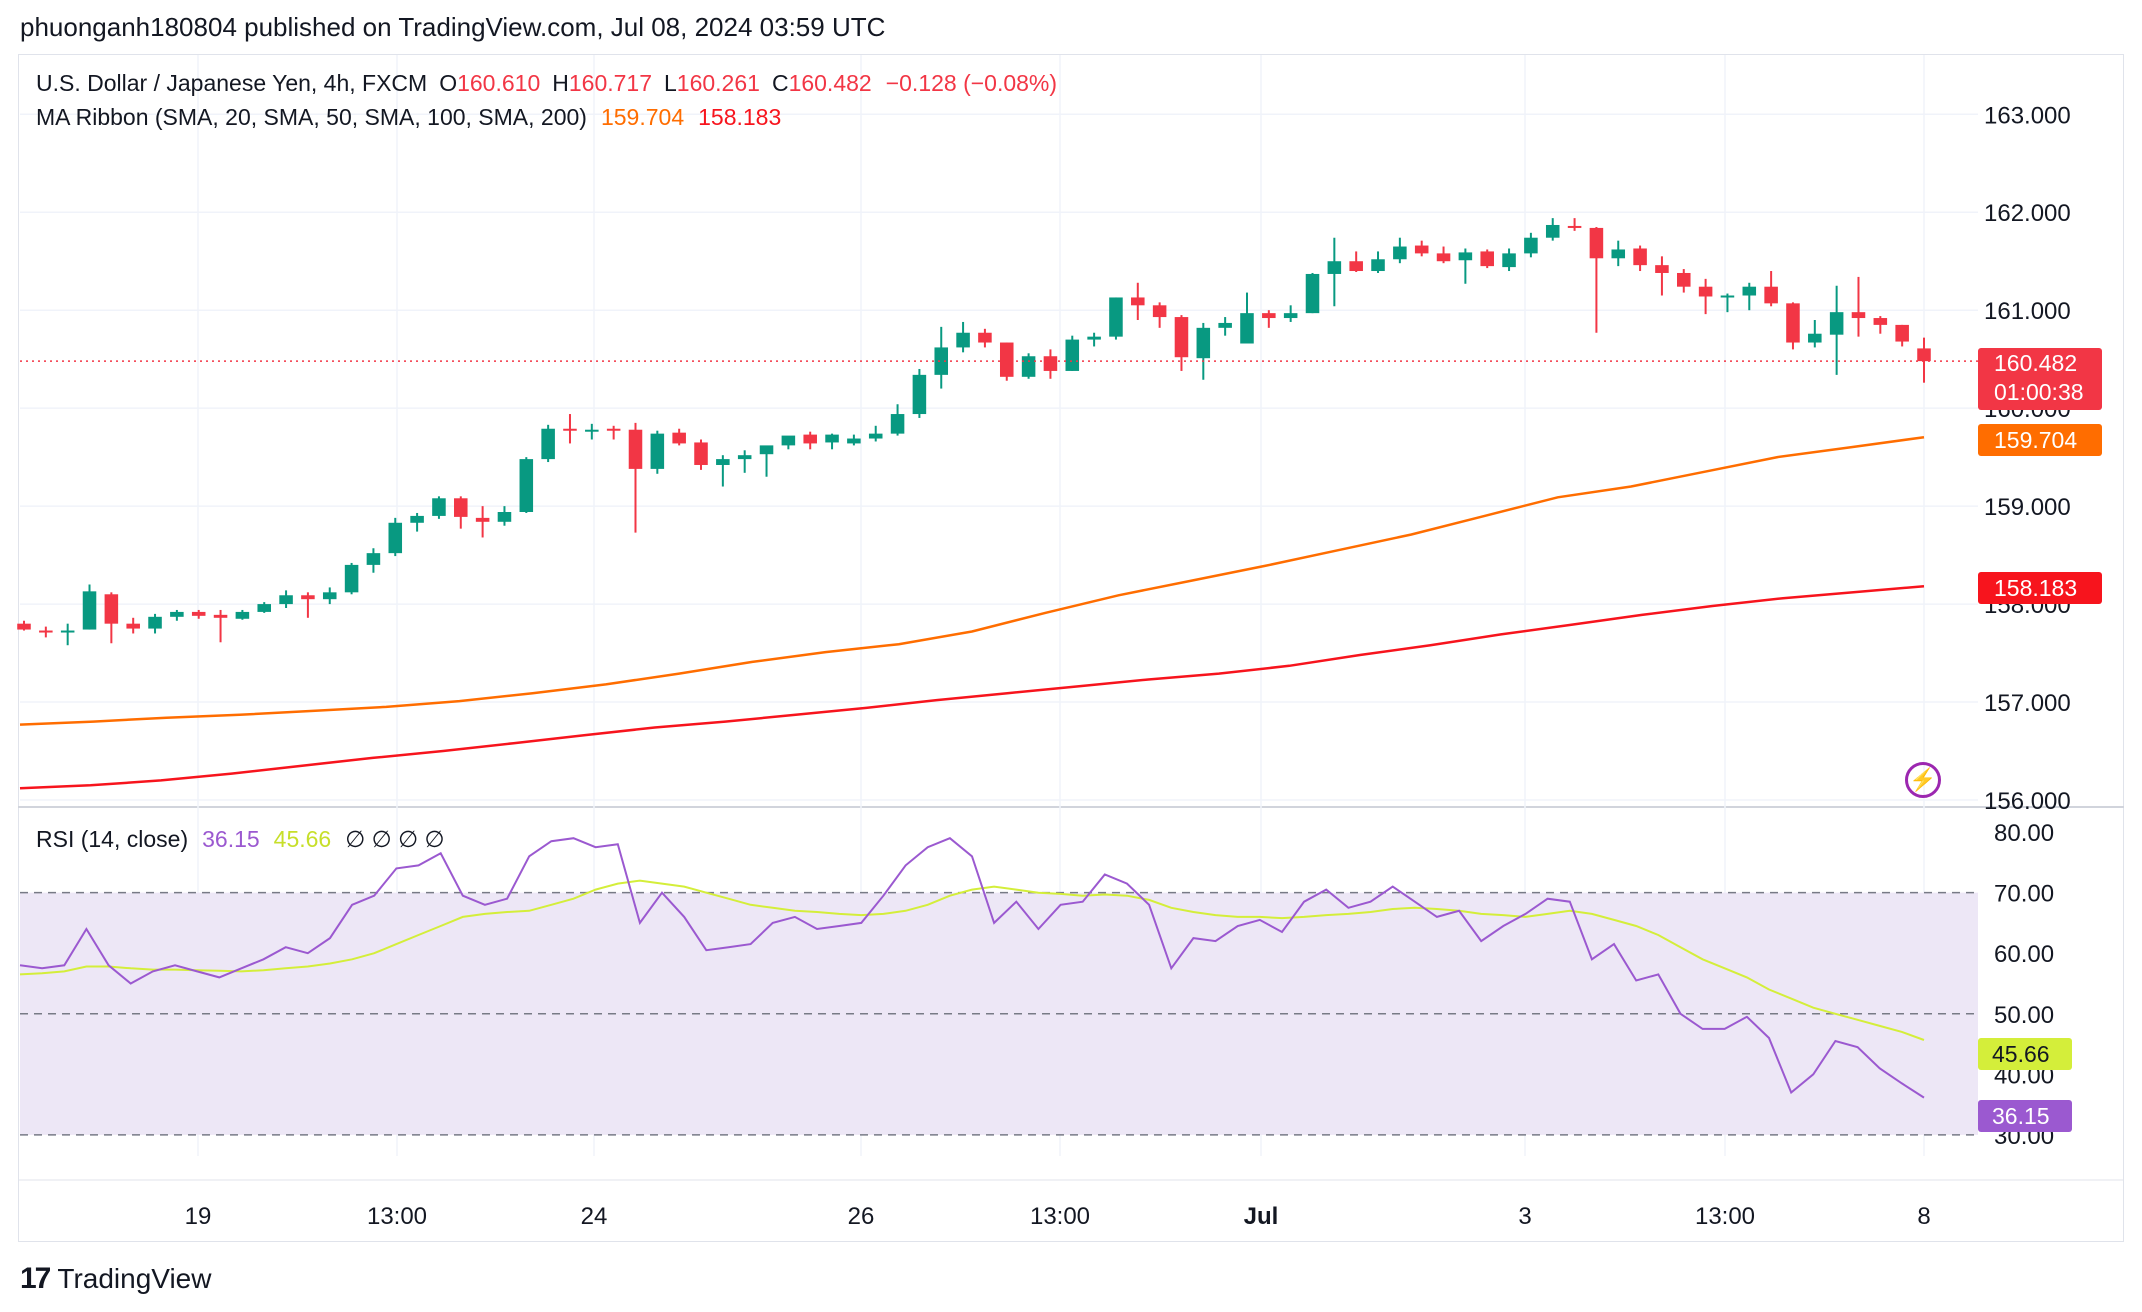 This screenshot has height=1312, width=2142. I want to click on rsi-empty-values: ∅ ∅ ∅ ∅, so click(395, 839).